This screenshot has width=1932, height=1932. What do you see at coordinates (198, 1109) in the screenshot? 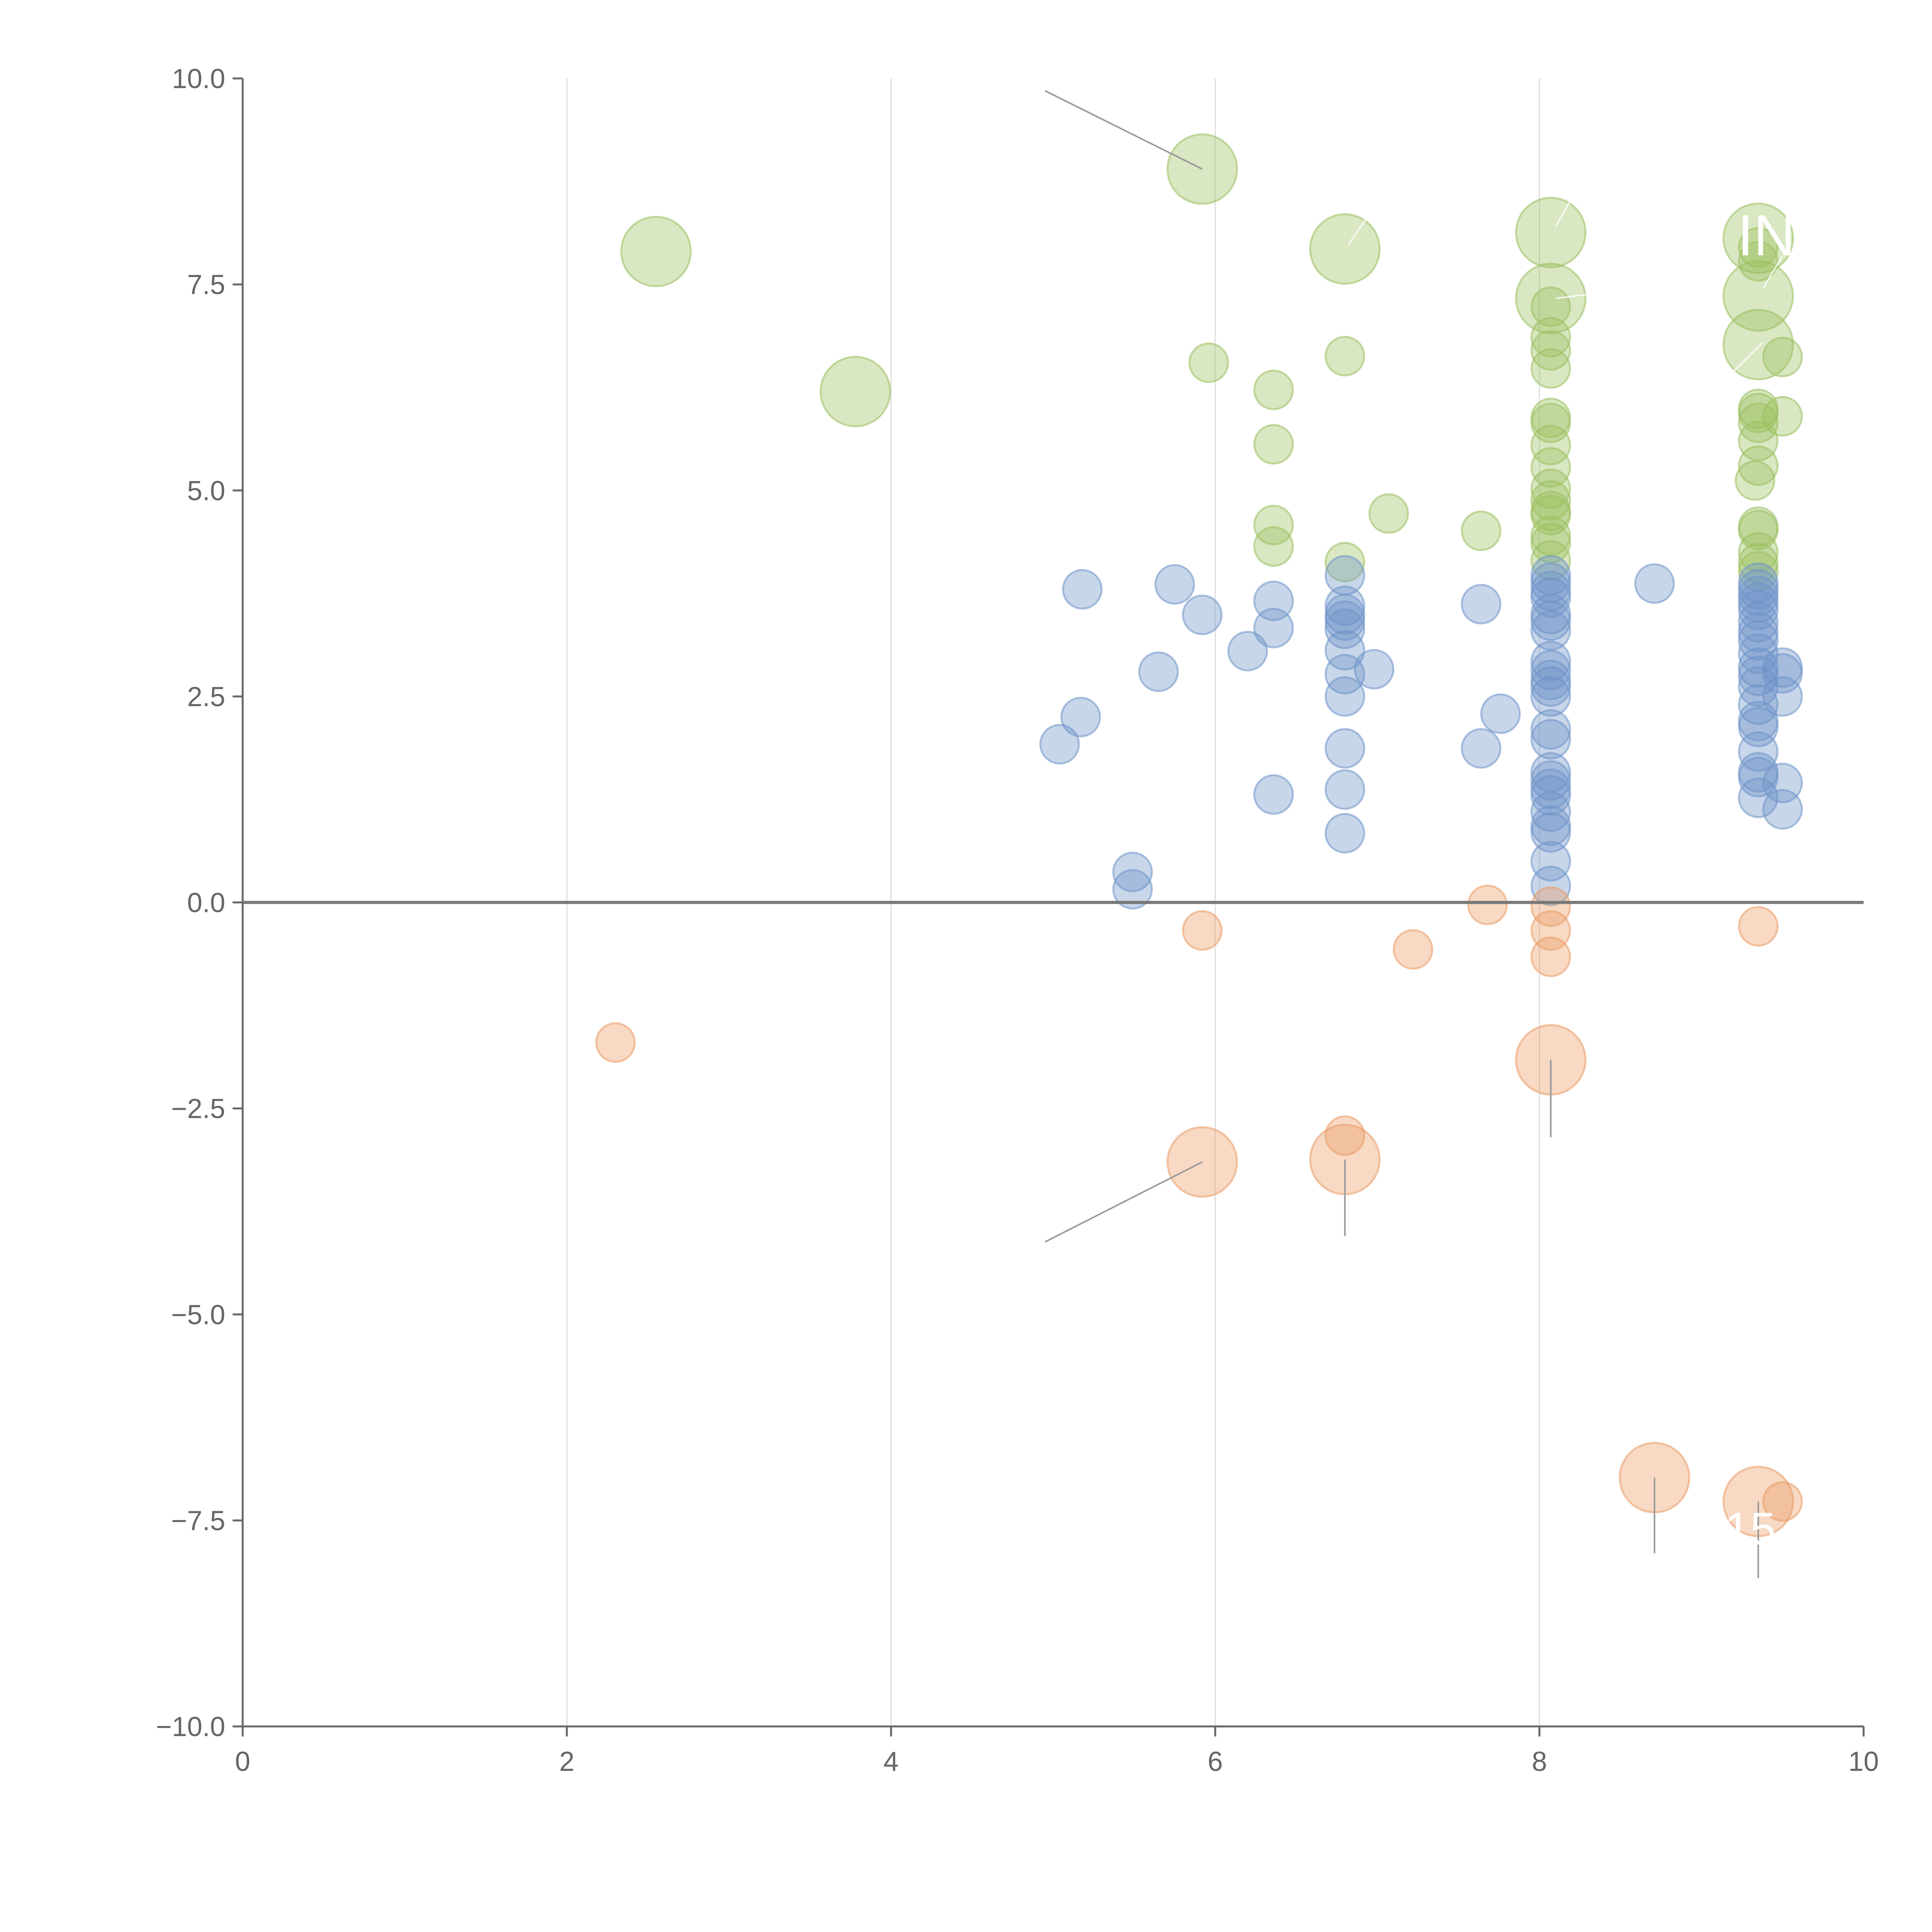
I see `y-tick-label: −2.5` at bounding box center [198, 1109].